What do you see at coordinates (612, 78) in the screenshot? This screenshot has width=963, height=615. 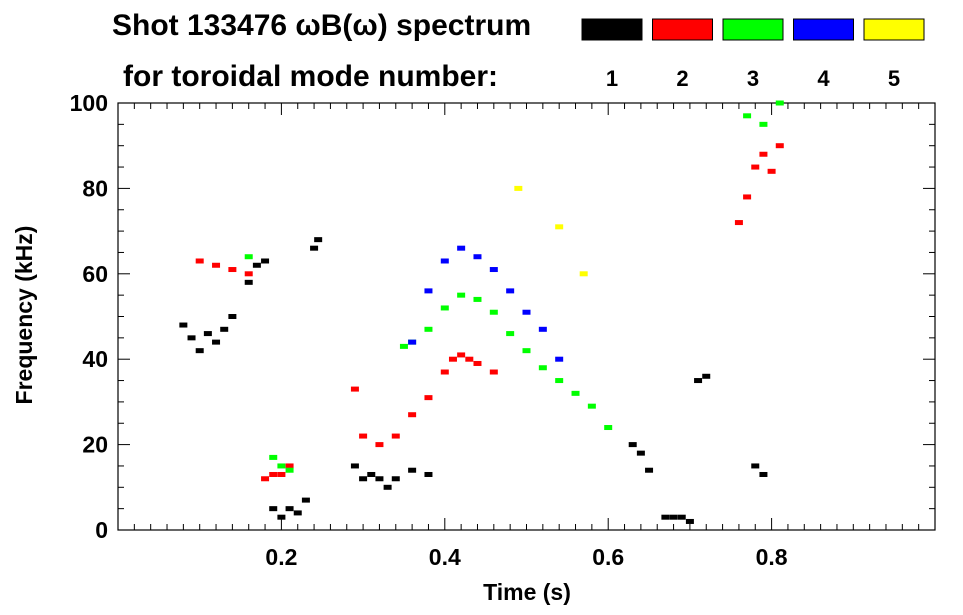 I see `legend-label-1: 1` at bounding box center [612, 78].